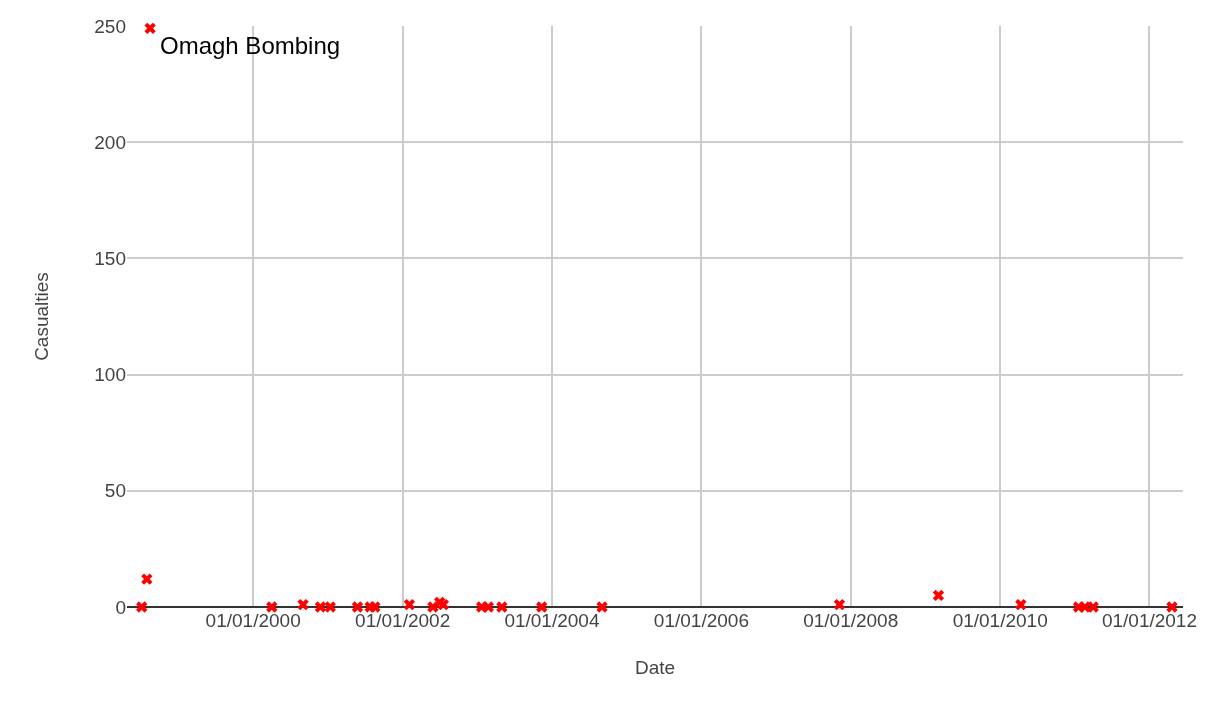 This screenshot has width=1225, height=706. I want to click on x-tick-label: 01/01/2012, so click(1149, 620).